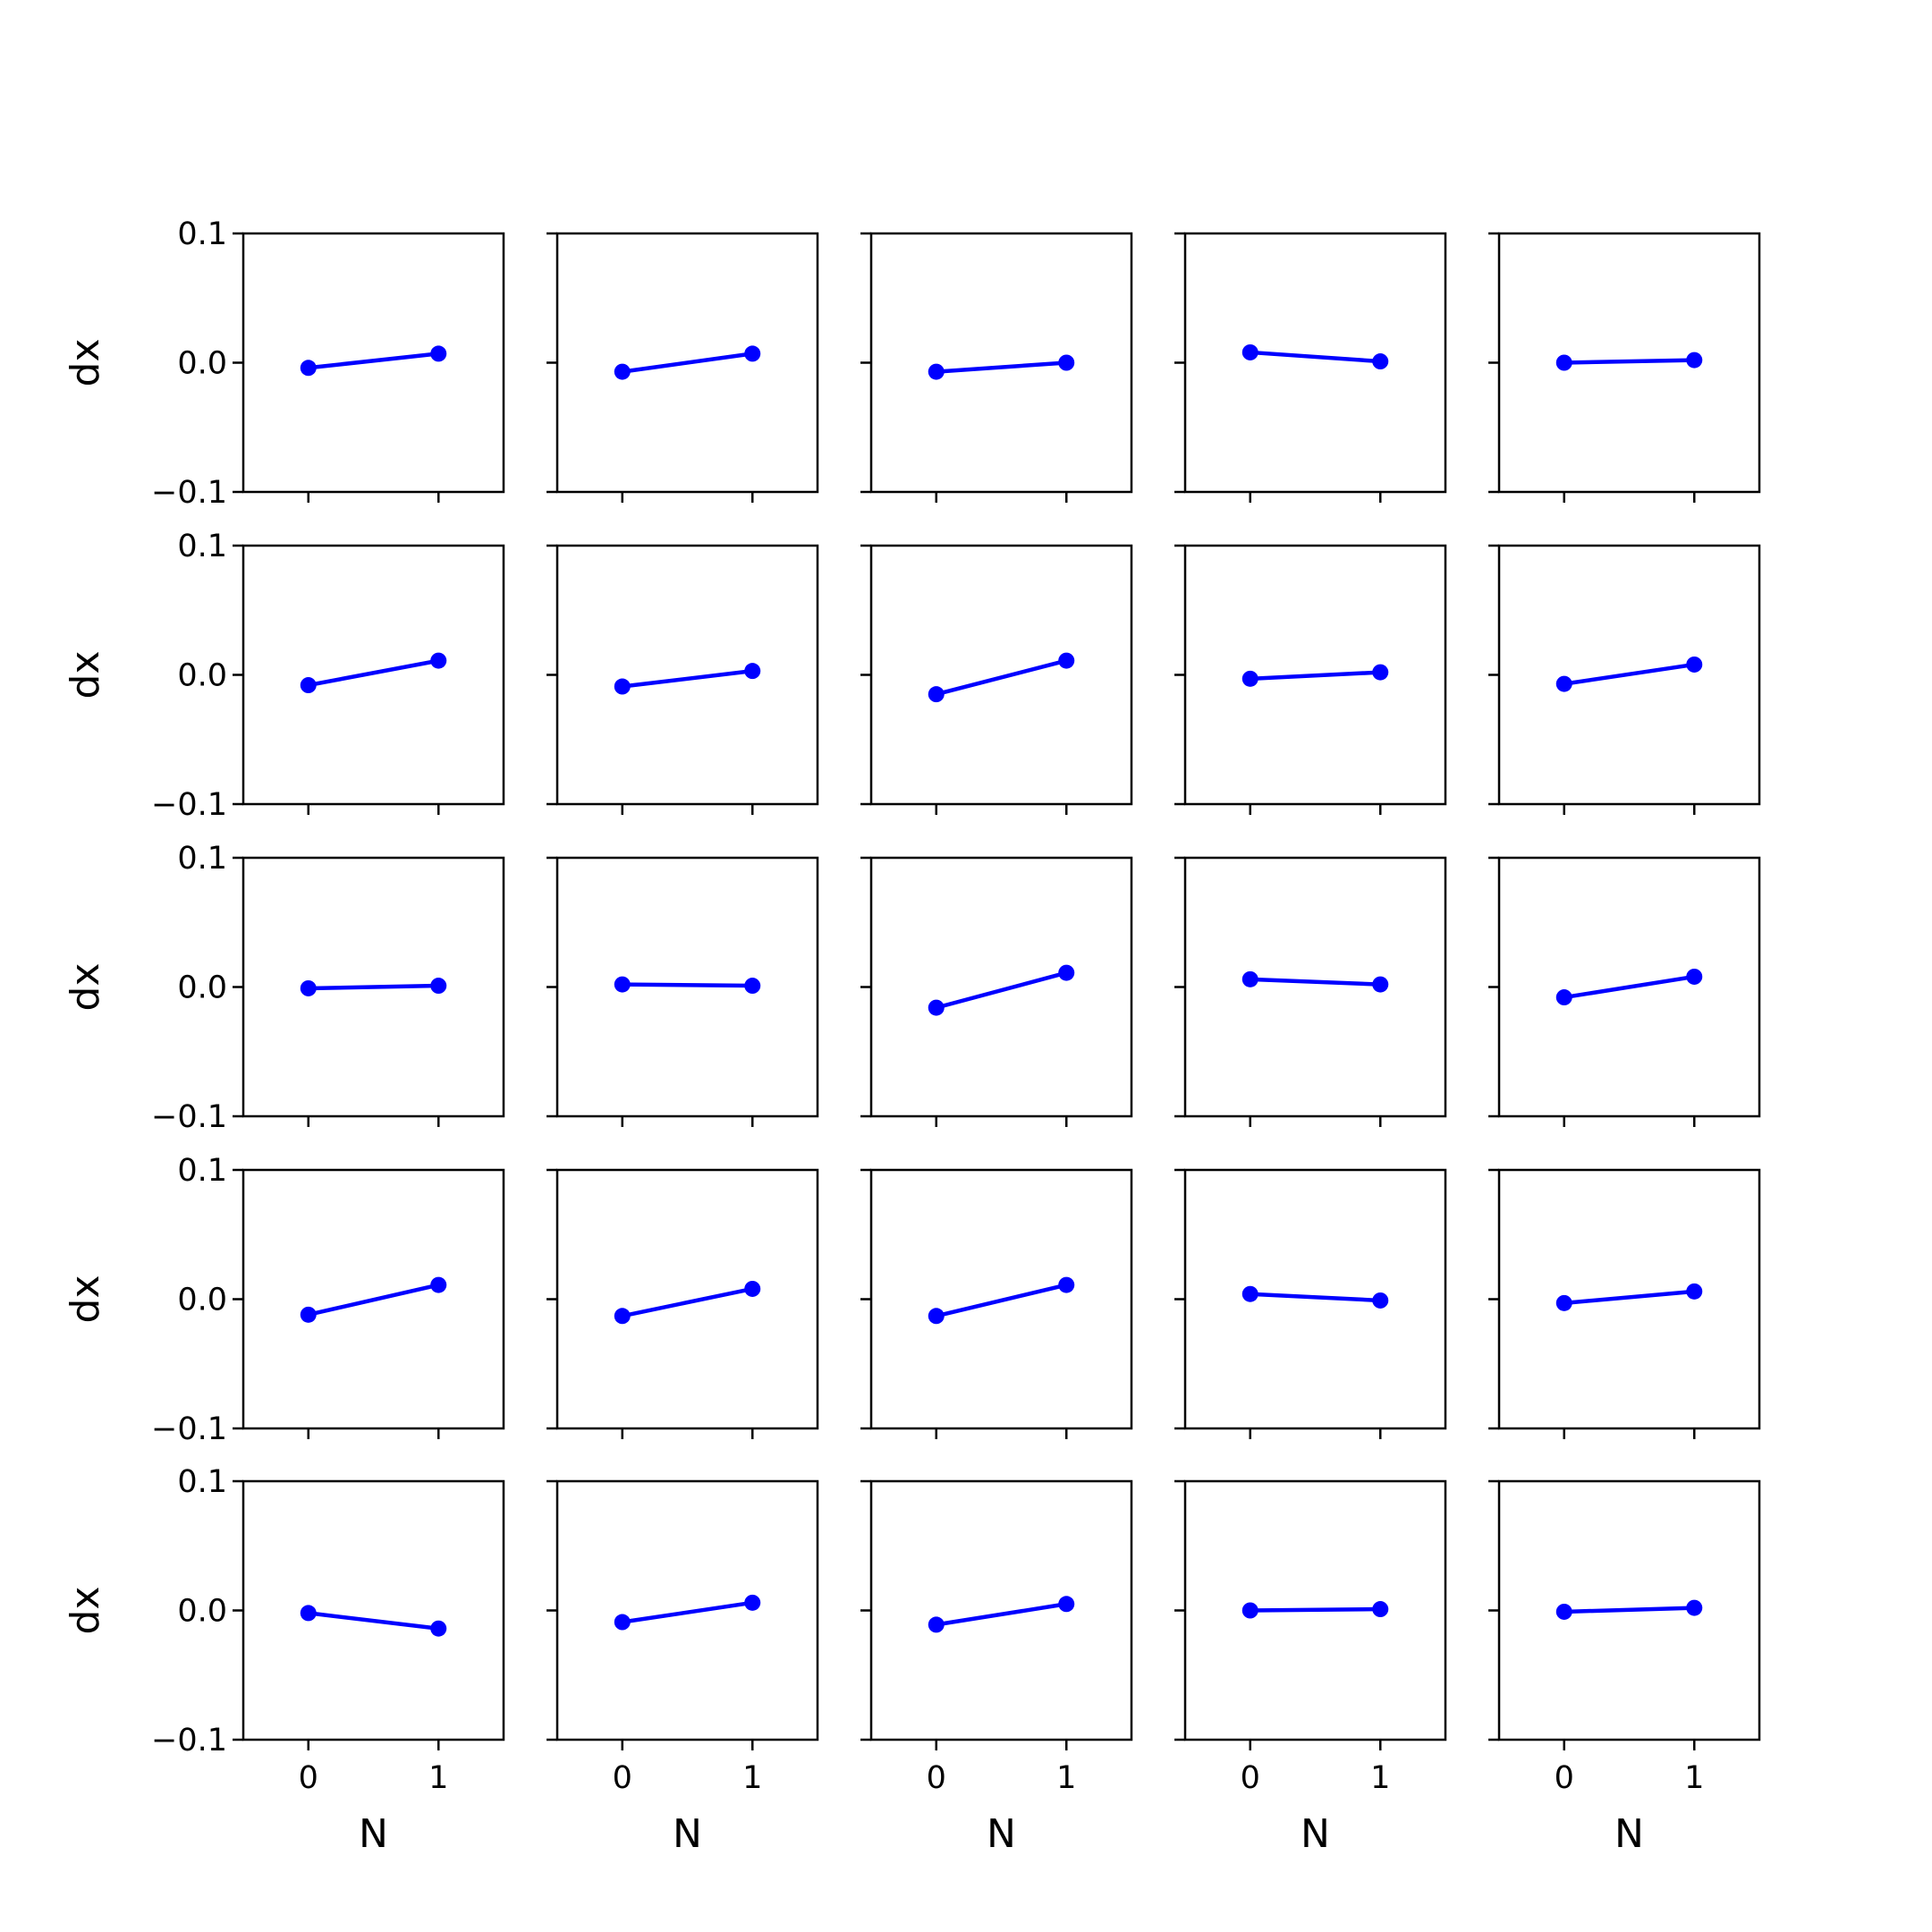  I want to click on panel-r2-c4, so click(1310, 679).